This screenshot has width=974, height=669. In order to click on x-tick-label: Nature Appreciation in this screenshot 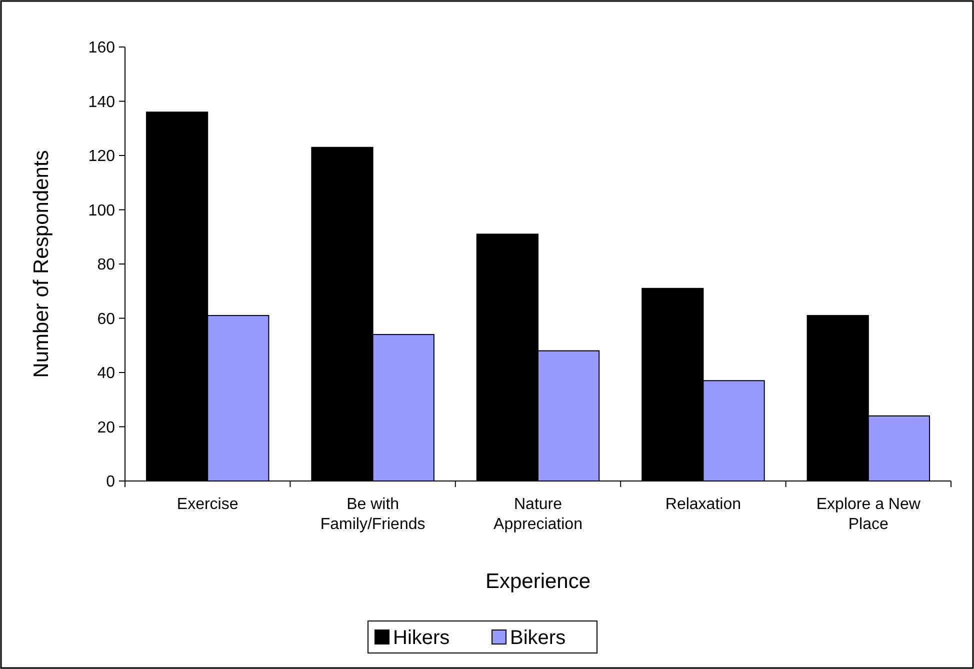, I will do `click(538, 514)`.